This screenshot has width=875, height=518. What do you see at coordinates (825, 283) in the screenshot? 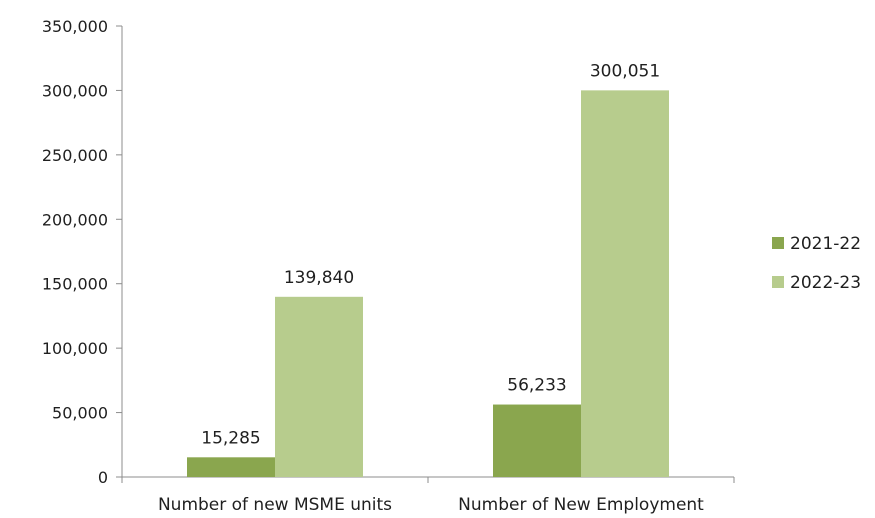
I see `legend-label: 2022-23` at bounding box center [825, 283].